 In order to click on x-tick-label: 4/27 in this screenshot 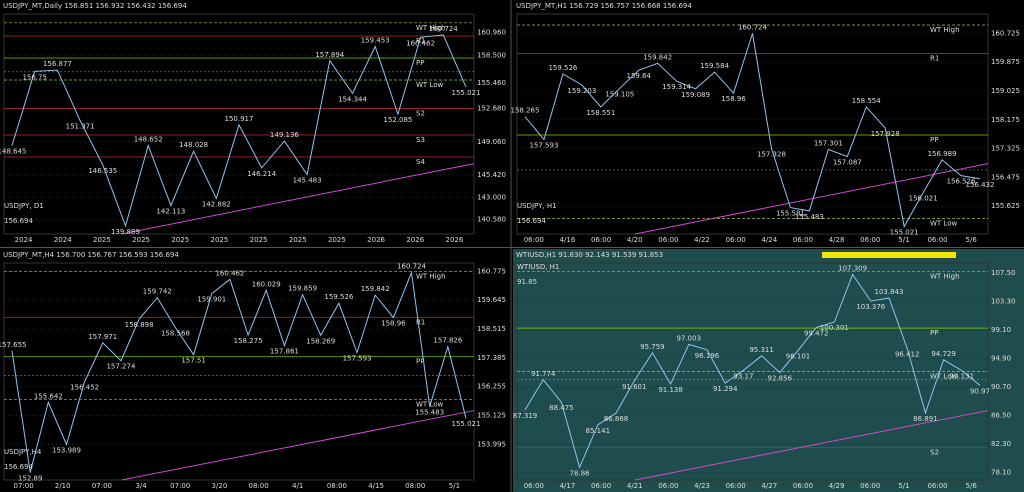, I will do `click(769, 486)`.